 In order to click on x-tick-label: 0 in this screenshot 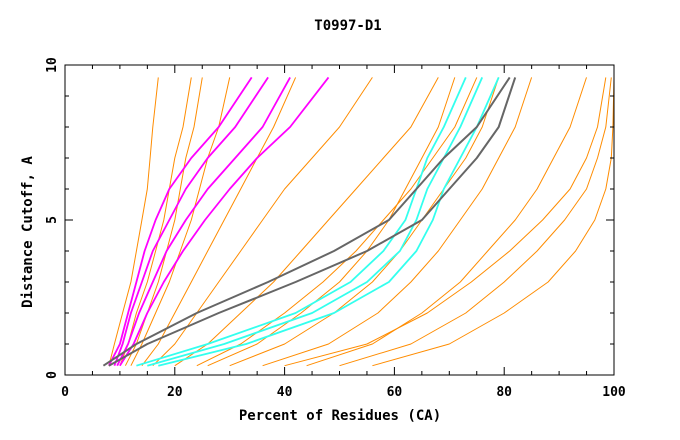, I will do `click(65, 392)`.